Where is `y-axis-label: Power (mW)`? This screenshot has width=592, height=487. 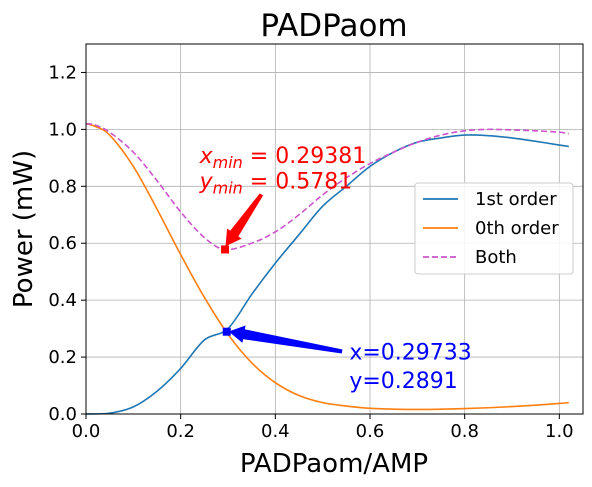 y-axis-label: Power (mW) is located at coordinates (24, 229).